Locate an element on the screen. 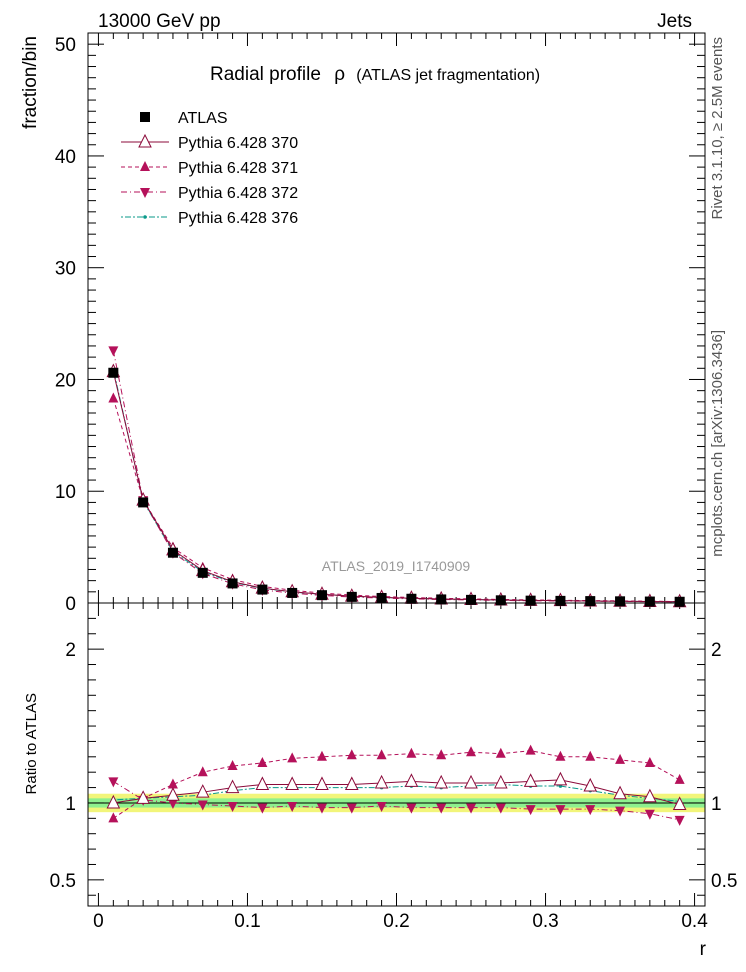 This screenshot has height=972, width=746. legend-label: Pythia 6.428 371 is located at coordinates (238, 168).